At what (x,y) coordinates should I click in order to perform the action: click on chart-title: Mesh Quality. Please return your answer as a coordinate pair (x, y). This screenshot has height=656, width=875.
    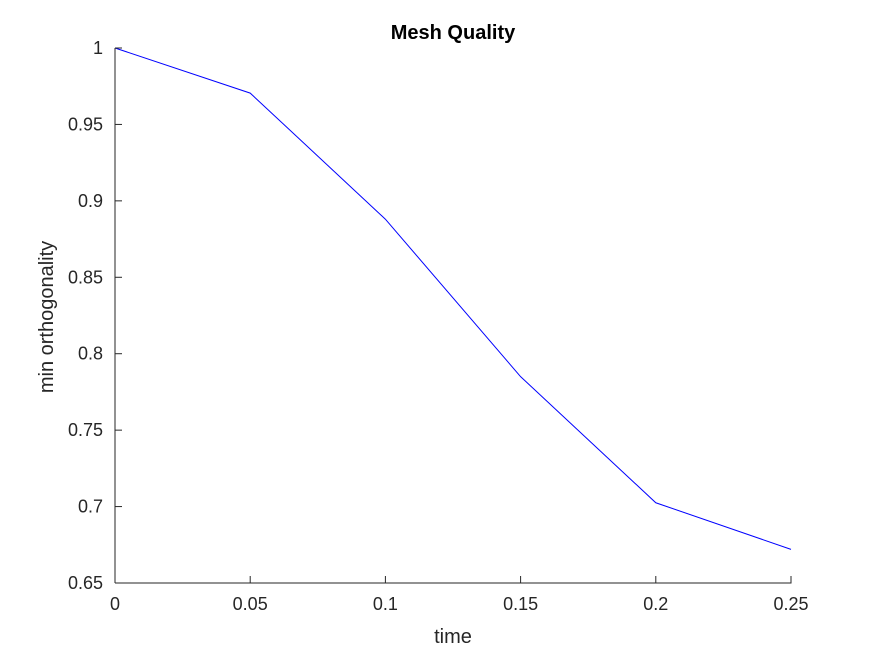
    Looking at the image, I should click on (453, 33).